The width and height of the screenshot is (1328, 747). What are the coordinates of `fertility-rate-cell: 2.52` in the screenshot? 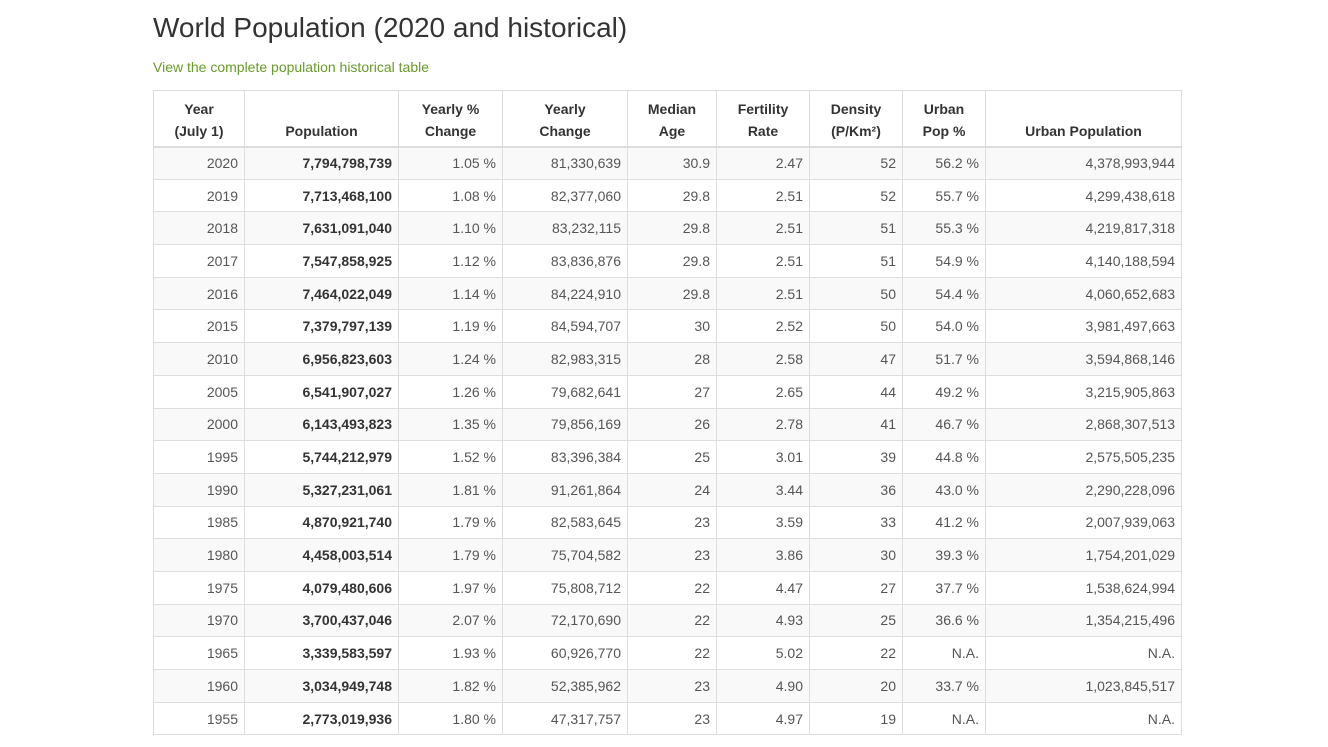 It's located at (763, 326).